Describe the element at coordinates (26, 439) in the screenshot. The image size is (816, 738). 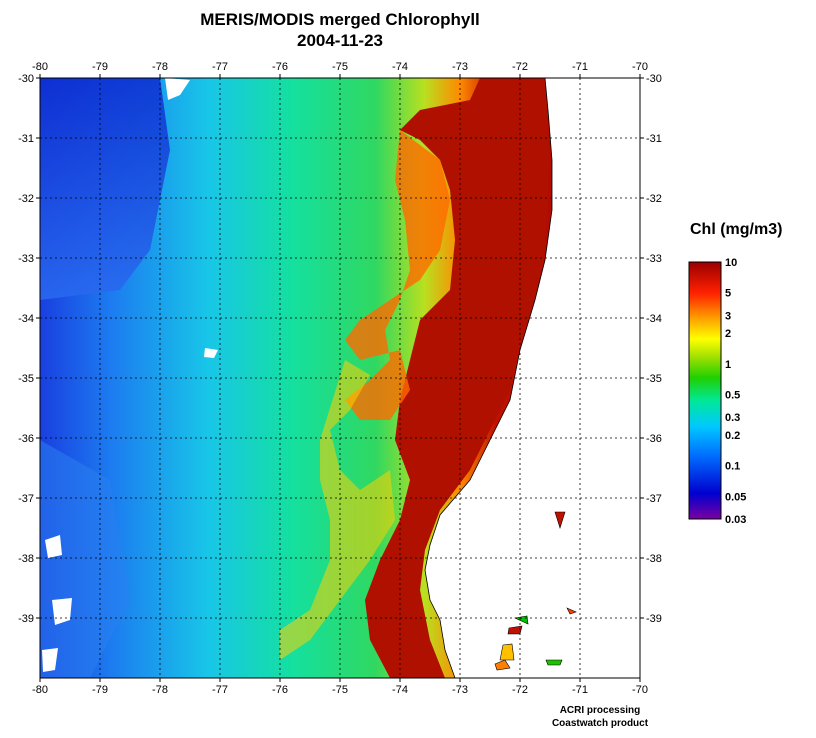
I see `lat-label-left: -36` at that location.